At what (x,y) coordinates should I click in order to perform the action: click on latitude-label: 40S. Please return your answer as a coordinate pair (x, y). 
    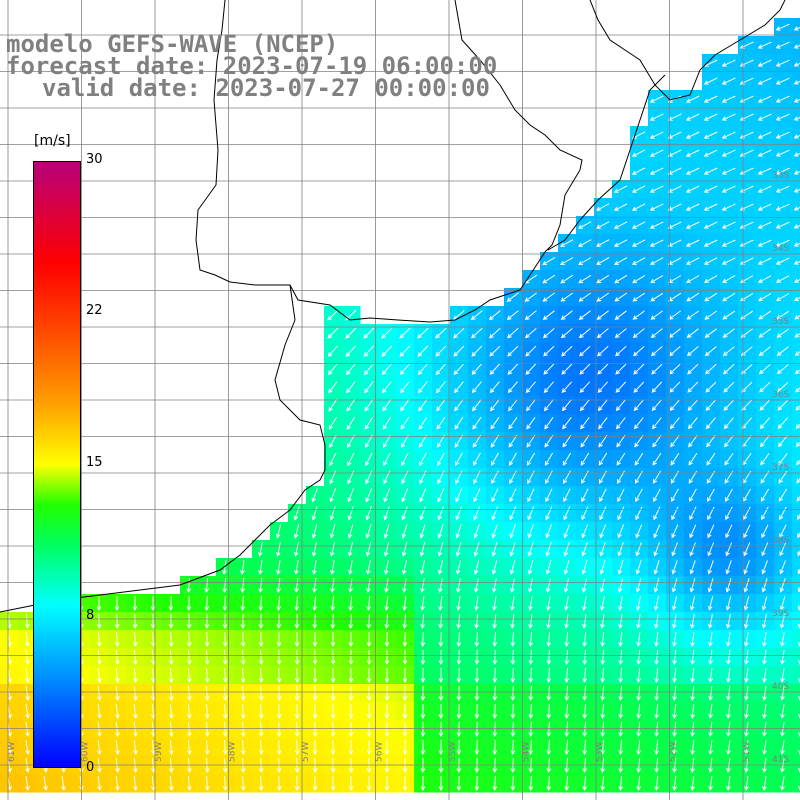
    Looking at the image, I should click on (780, 687).